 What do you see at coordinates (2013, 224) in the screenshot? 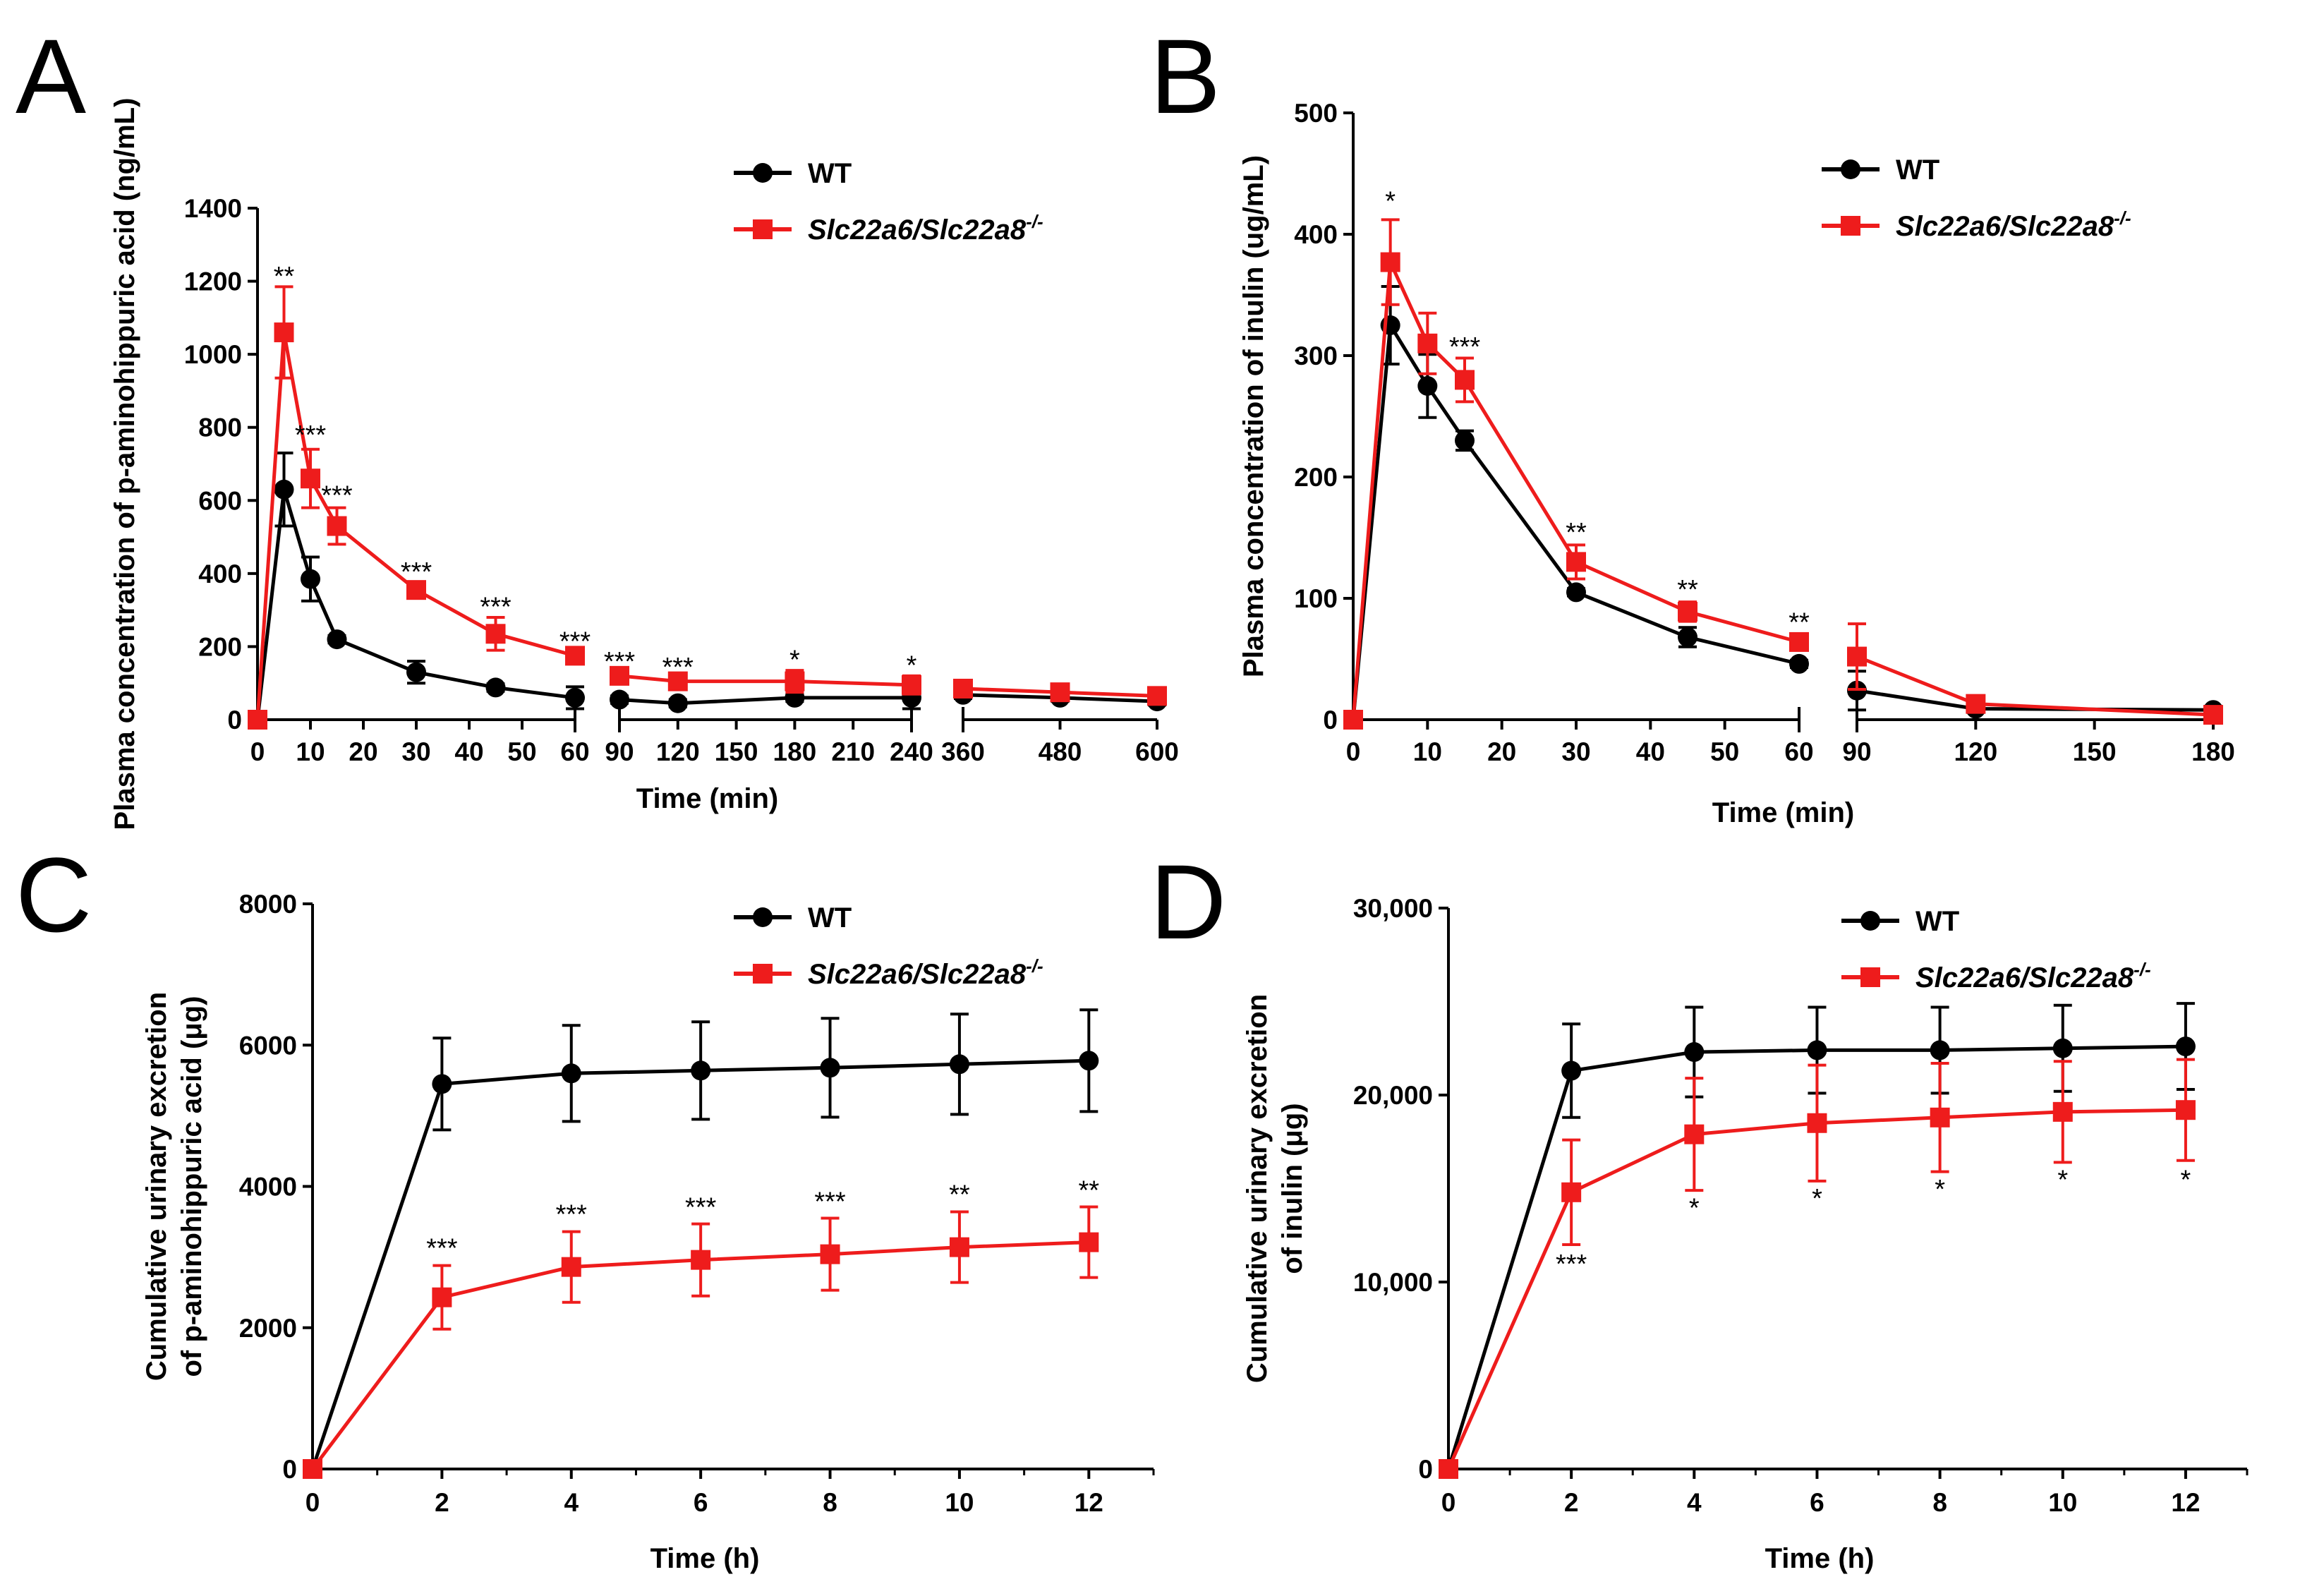
I see `legend-ko-label: Slc22a6/Slc22a8-/-` at bounding box center [2013, 224].